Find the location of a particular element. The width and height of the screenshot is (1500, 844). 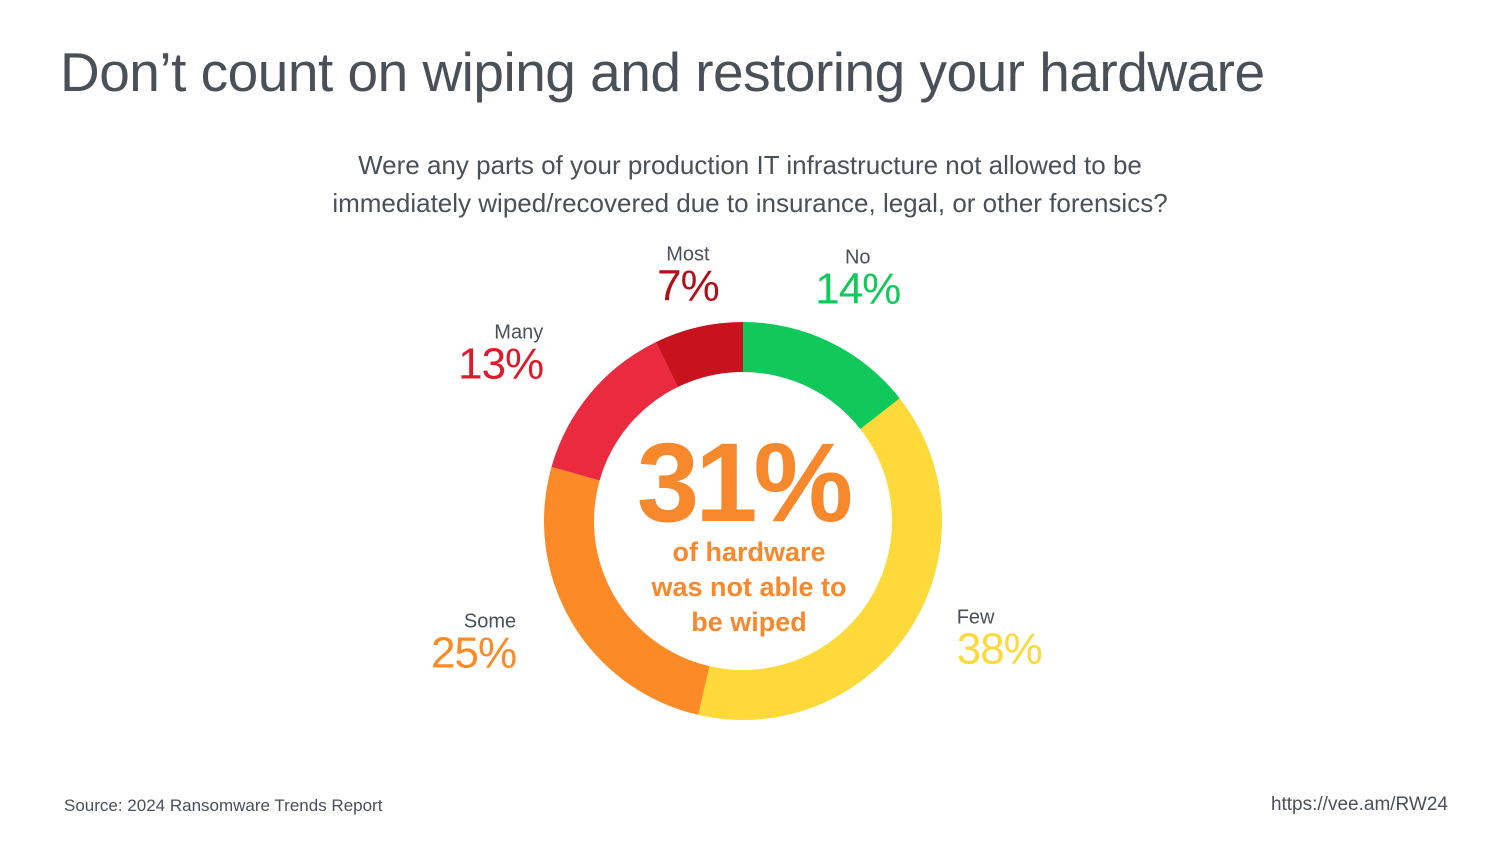

slice-value-few: 38% is located at coordinates (999, 649).